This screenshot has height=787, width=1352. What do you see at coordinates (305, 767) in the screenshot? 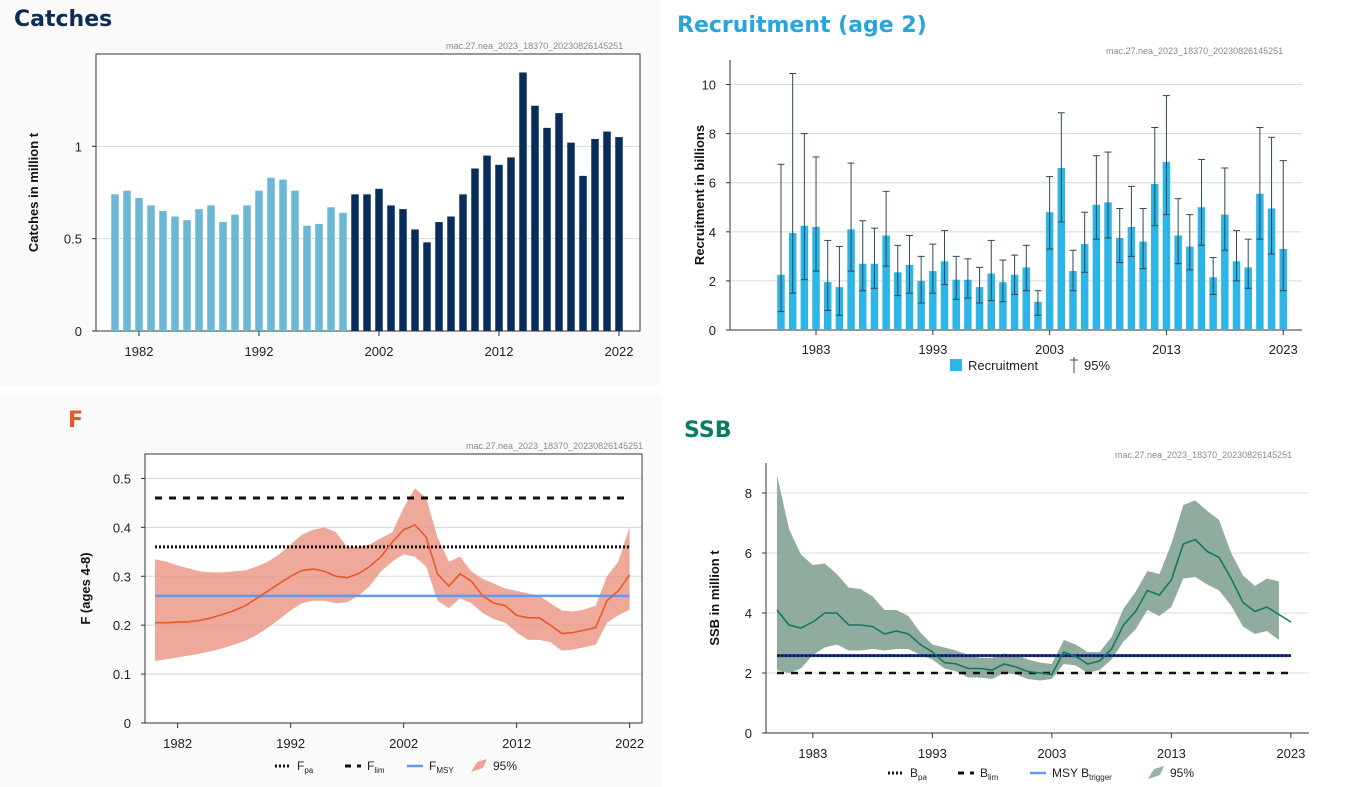
I see `legend-pa-label: Fpa` at bounding box center [305, 767].